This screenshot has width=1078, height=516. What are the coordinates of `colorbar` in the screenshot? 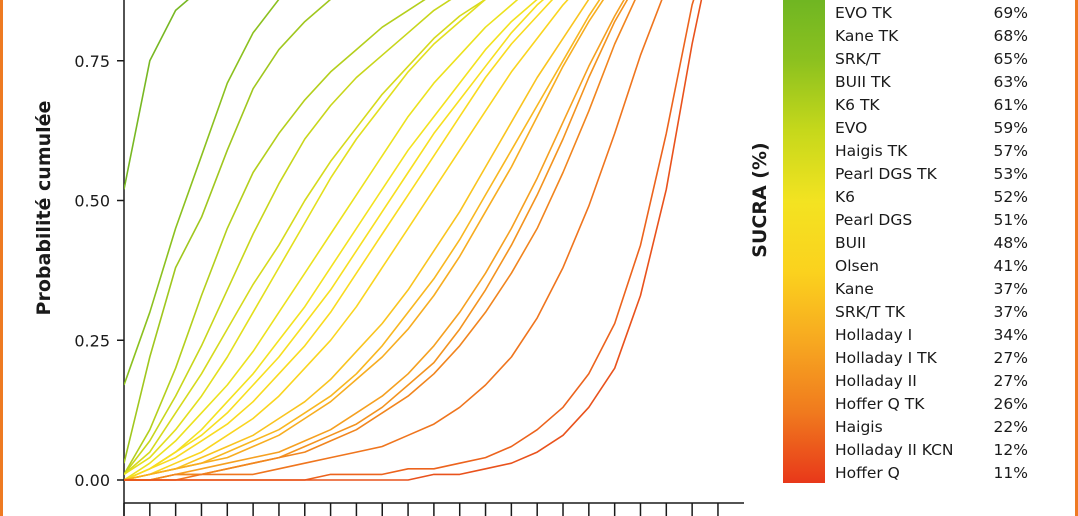 It's located at (804, 241).